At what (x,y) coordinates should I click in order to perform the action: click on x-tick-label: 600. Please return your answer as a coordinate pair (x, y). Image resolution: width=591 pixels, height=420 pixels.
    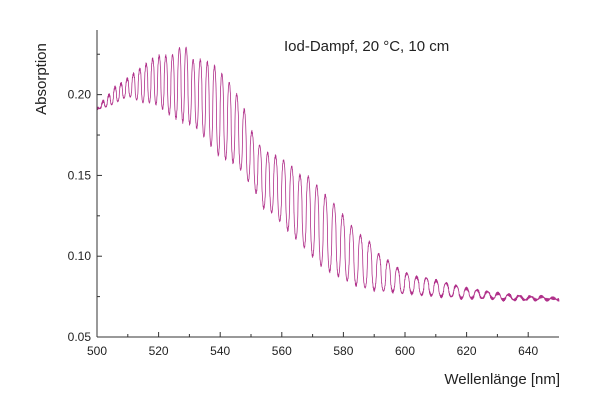
    Looking at the image, I should click on (405, 351).